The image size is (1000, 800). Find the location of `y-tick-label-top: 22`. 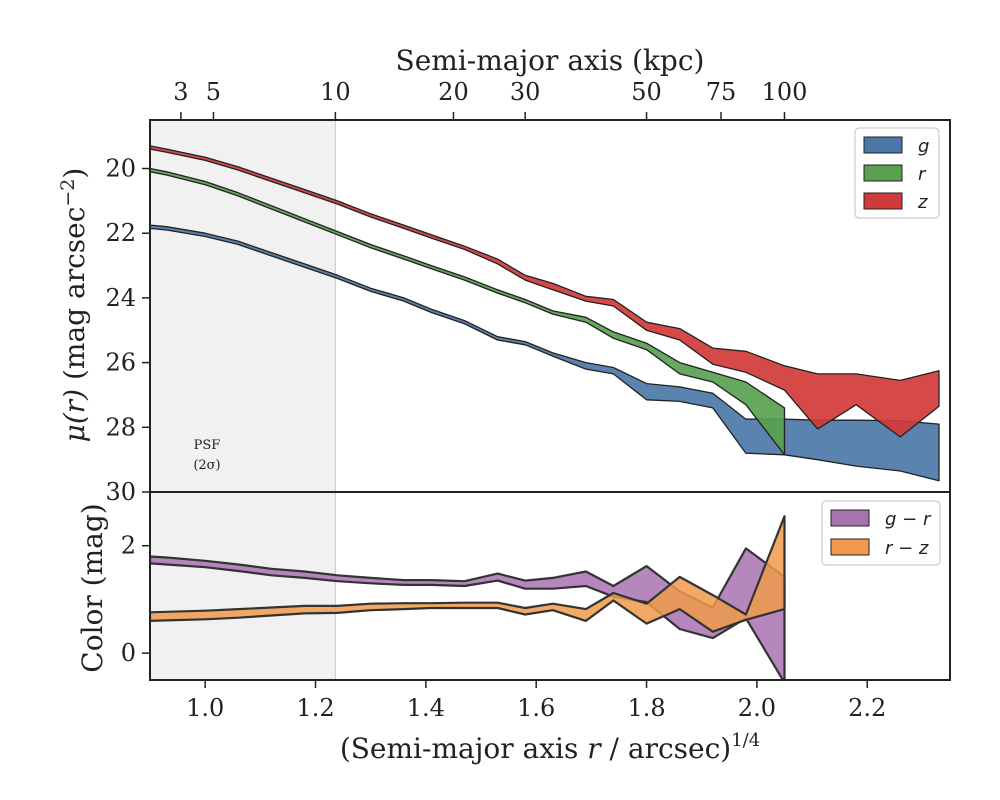

y-tick-label-top: 22 is located at coordinates (120, 233).